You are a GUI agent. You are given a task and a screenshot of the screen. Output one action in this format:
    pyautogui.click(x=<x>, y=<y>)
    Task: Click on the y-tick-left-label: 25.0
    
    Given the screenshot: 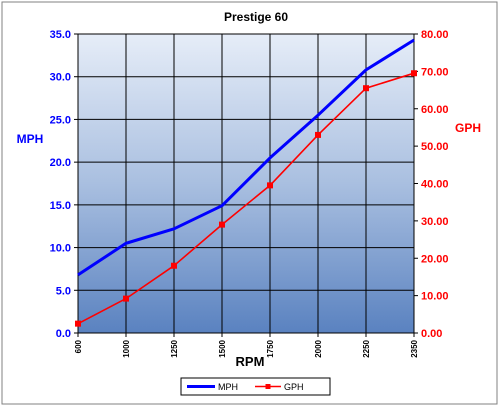 What is the action you would take?
    pyautogui.click(x=60, y=120)
    